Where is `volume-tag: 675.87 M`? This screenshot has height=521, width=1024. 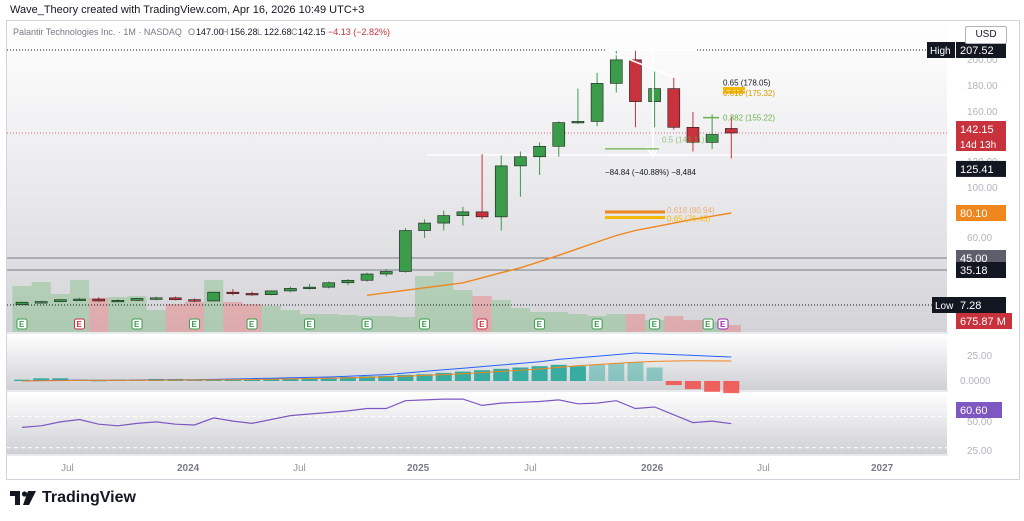 volume-tag: 675.87 M is located at coordinates (983, 322).